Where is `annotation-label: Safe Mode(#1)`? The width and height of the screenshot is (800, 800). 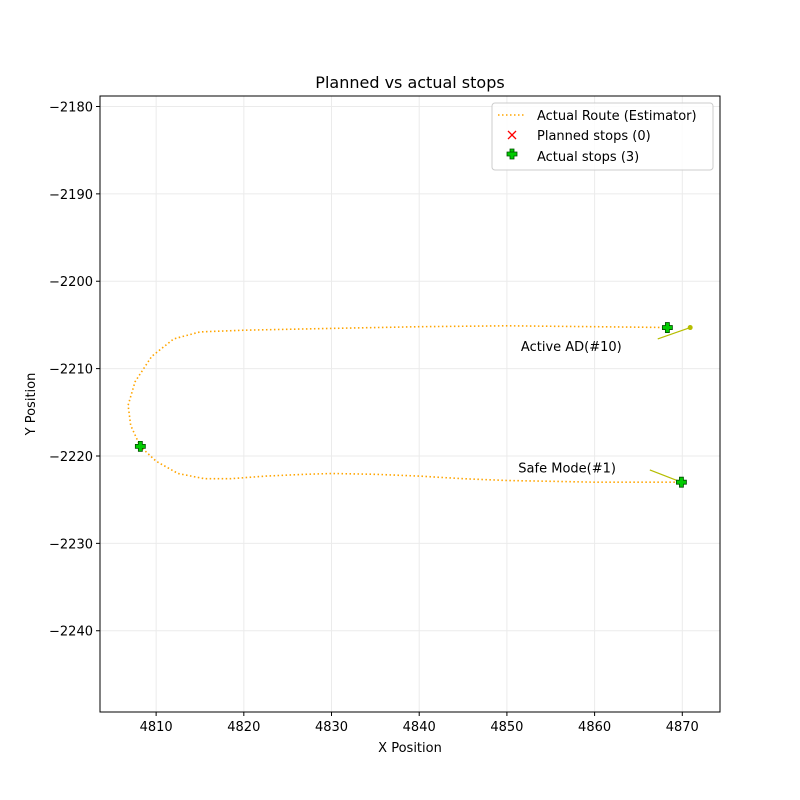 annotation-label: Safe Mode(#1) is located at coordinates (567, 468).